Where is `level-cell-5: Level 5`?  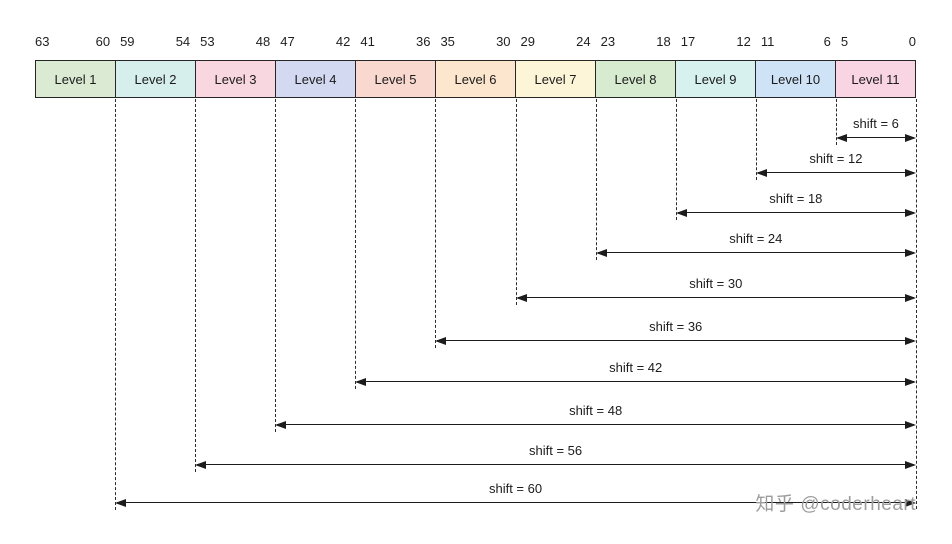 level-cell-5: Level 5 is located at coordinates (396, 79).